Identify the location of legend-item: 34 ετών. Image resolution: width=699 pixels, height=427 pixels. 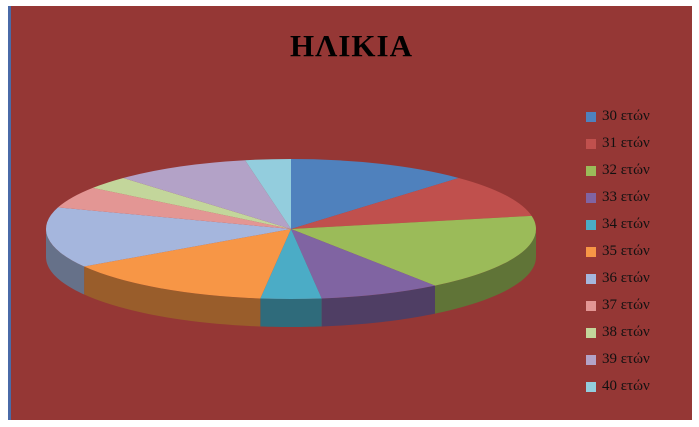
(638, 224).